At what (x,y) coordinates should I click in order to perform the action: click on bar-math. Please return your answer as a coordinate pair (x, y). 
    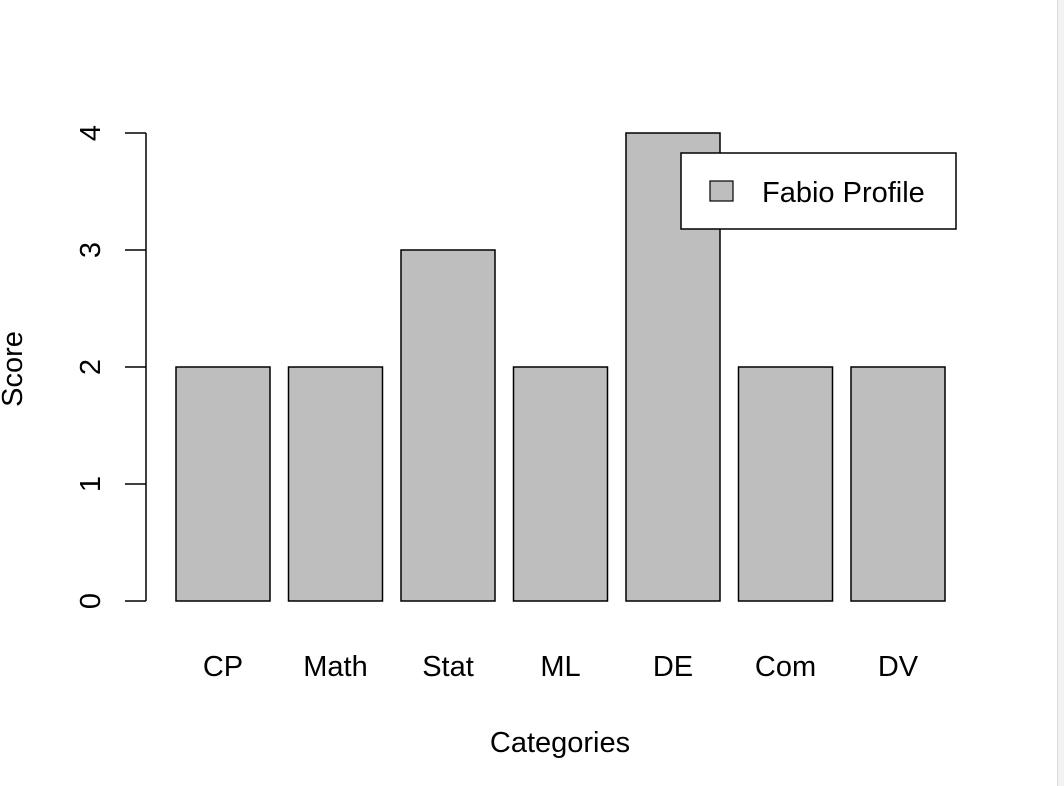
    Looking at the image, I should click on (335, 484).